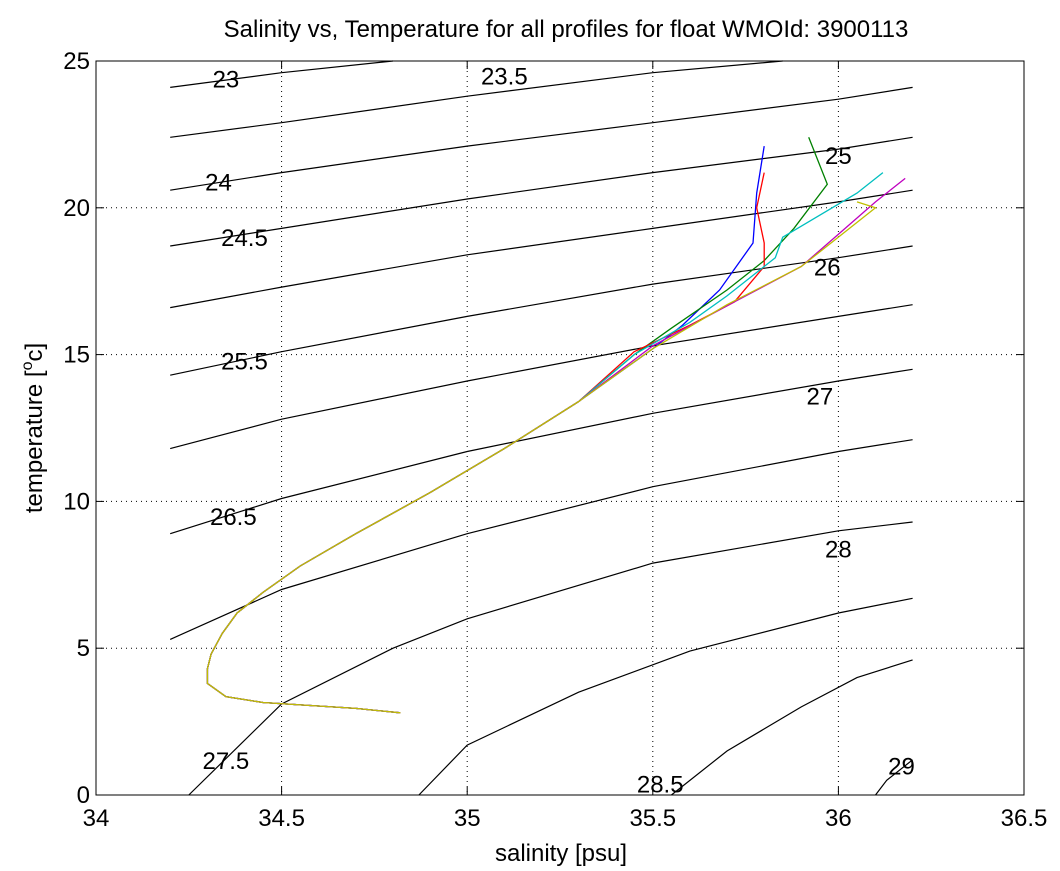  What do you see at coordinates (218, 182) in the screenshot?
I see `contour-label: 24` at bounding box center [218, 182].